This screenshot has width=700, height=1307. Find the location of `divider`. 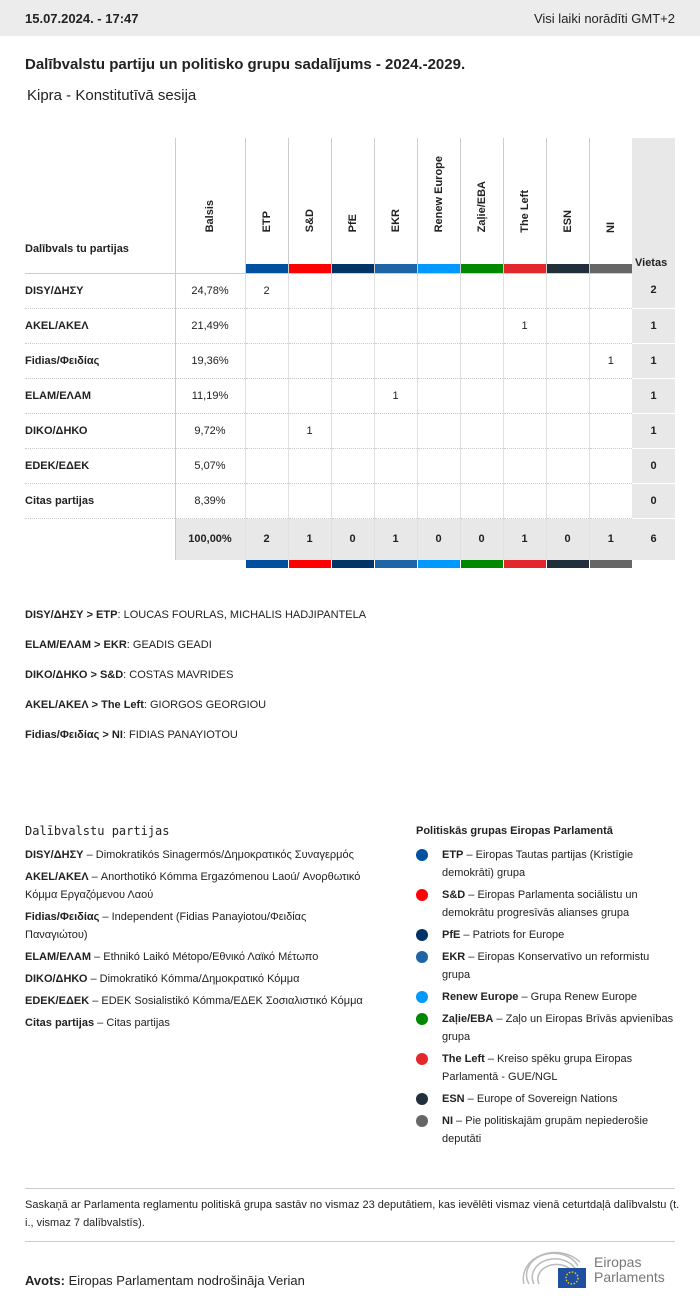

divider is located at coordinates (350, 1188).